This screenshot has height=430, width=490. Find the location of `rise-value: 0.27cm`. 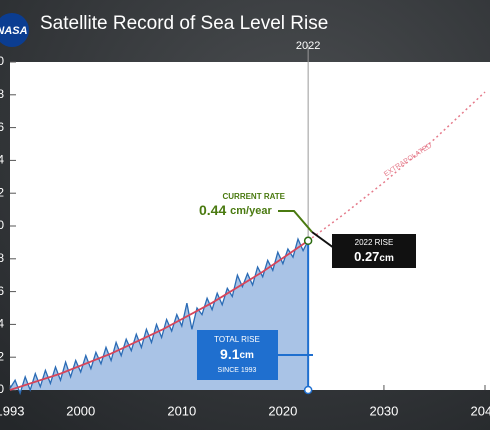

rise-value: 0.27cm is located at coordinates (374, 256).